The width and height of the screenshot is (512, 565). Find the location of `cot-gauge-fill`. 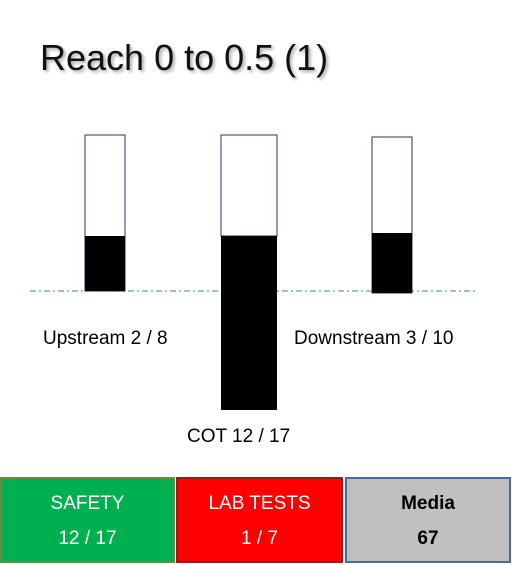

cot-gauge-fill is located at coordinates (249, 323).